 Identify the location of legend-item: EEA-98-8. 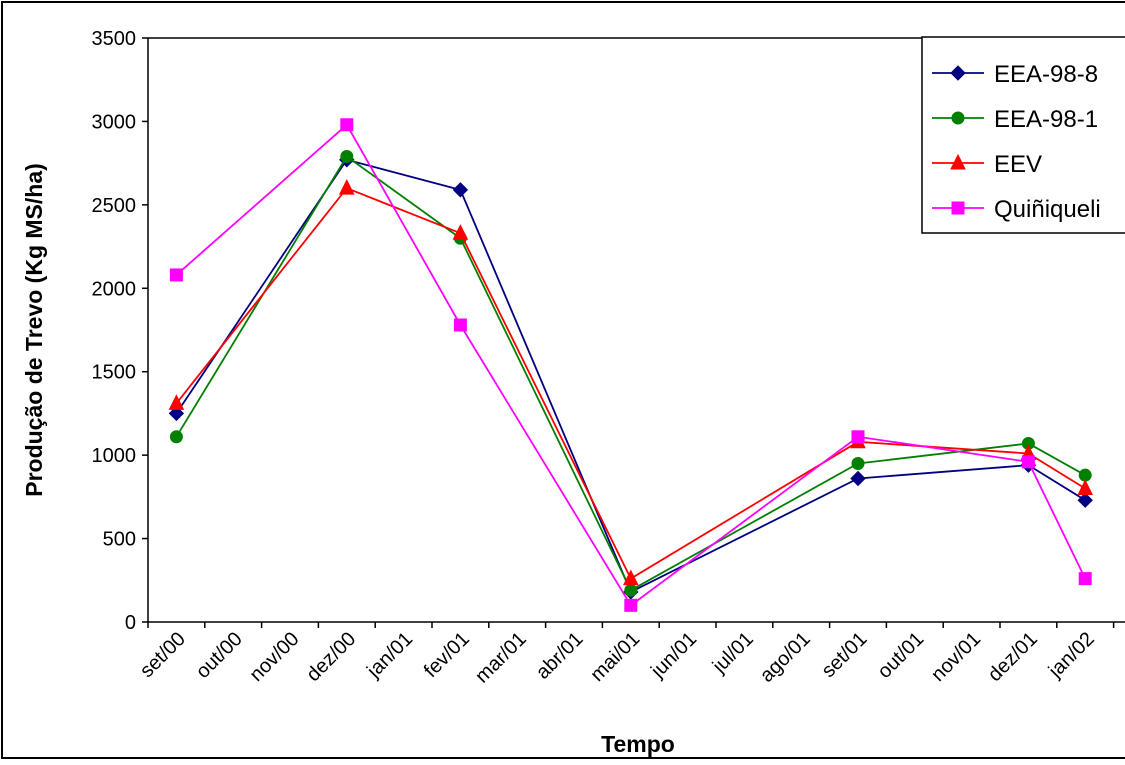
(1015, 74).